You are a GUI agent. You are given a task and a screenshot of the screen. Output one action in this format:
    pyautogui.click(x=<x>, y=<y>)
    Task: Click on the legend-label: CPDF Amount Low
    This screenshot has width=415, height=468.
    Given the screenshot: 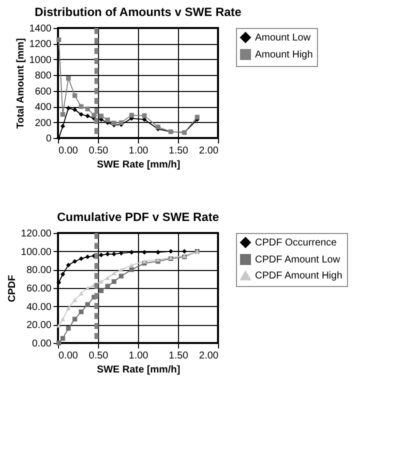 What is the action you would take?
    pyautogui.click(x=298, y=260)
    